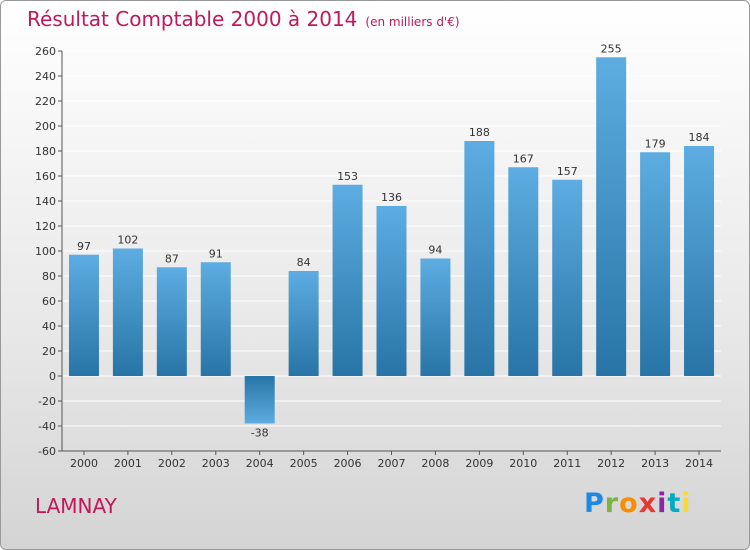 Image resolution: width=750 pixels, height=550 pixels. What do you see at coordinates (84, 246) in the screenshot?
I see `bar-value-label: 97` at bounding box center [84, 246].